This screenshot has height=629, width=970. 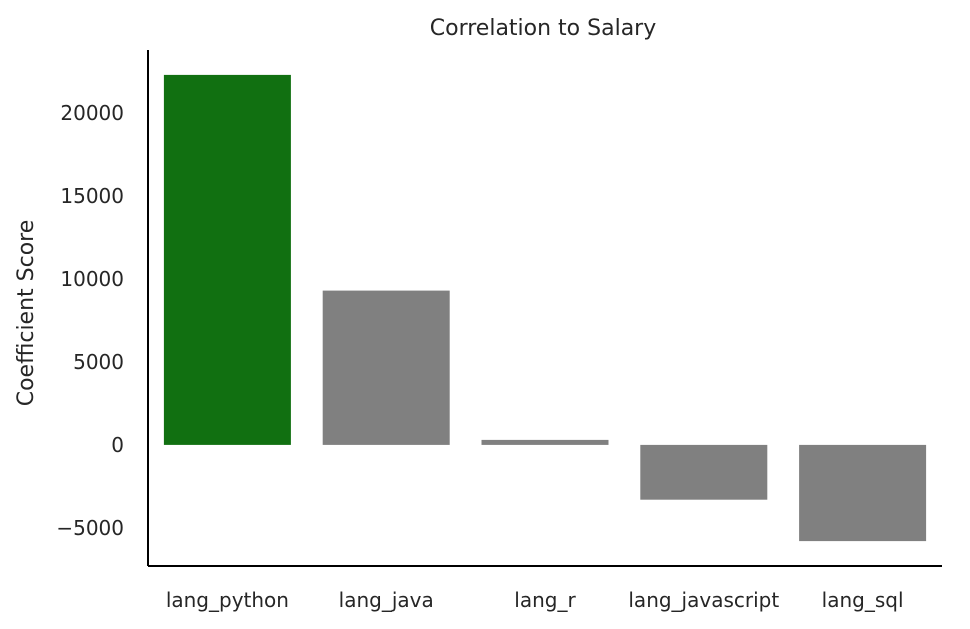 What do you see at coordinates (704, 472) in the screenshot?
I see `bar-lang-javascript` at bounding box center [704, 472].